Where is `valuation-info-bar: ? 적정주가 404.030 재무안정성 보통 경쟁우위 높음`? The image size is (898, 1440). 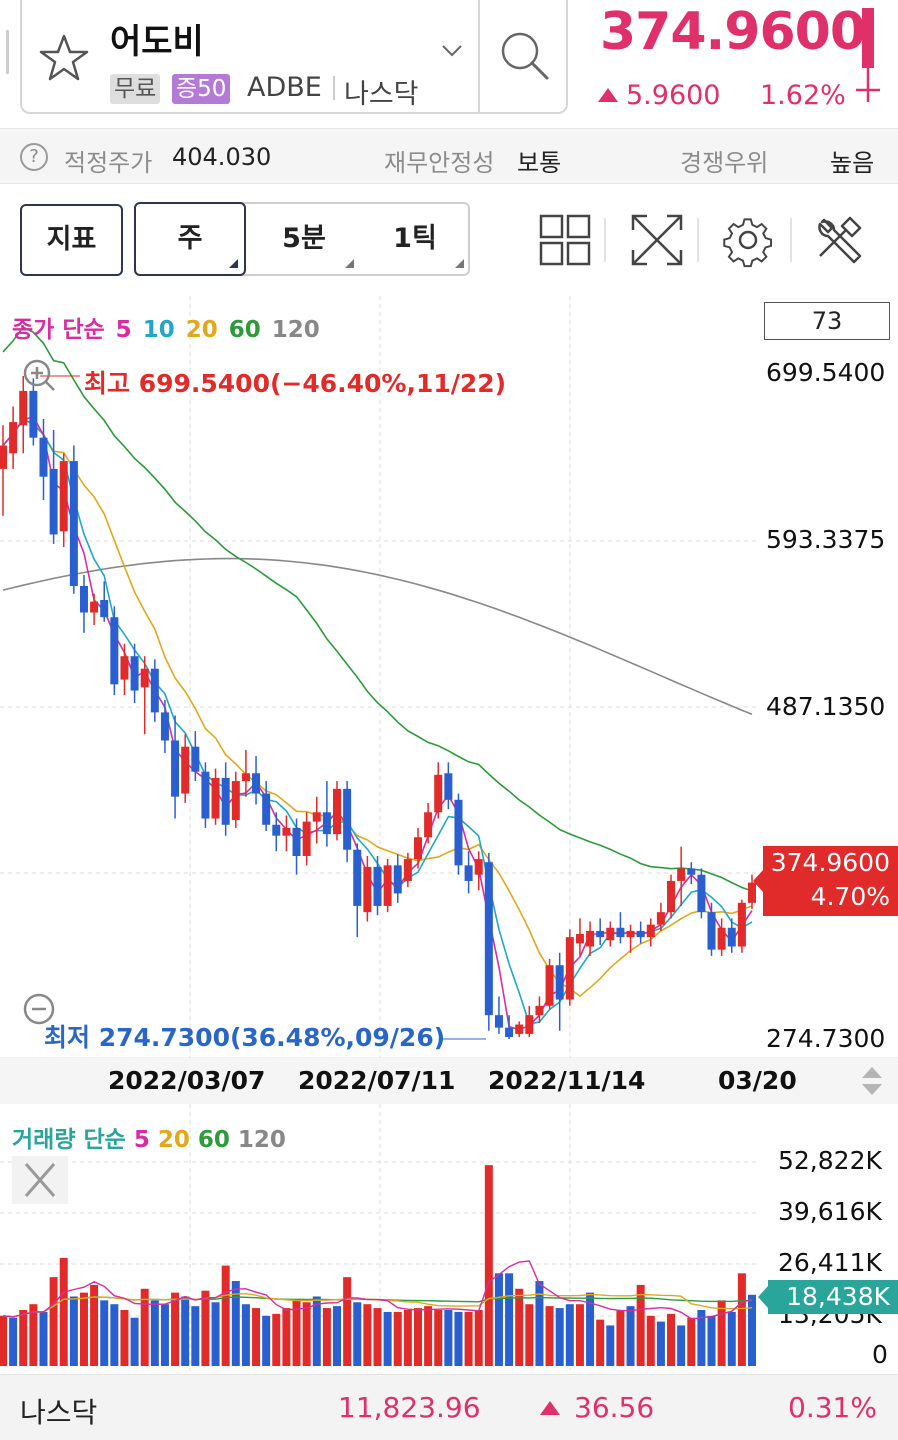
valuation-info-bar: ? 적정주가 404.030 재무안정성 보통 경쟁우위 높음 is located at coordinates (449, 156).